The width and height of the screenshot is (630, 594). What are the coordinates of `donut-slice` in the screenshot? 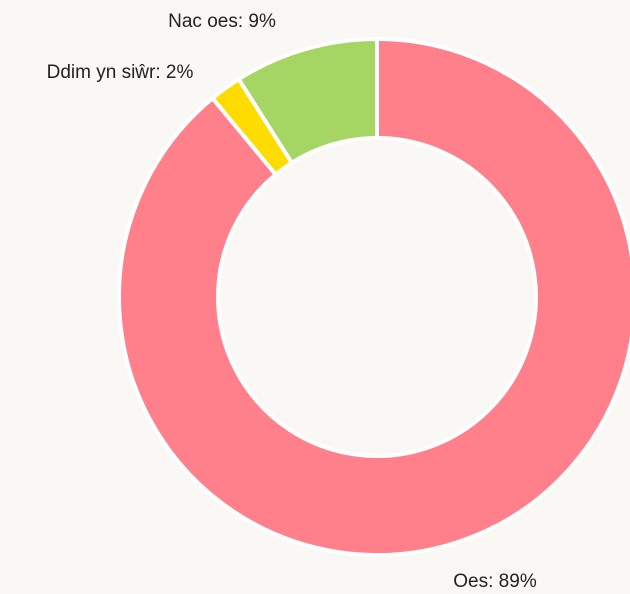 It's located at (307, 101).